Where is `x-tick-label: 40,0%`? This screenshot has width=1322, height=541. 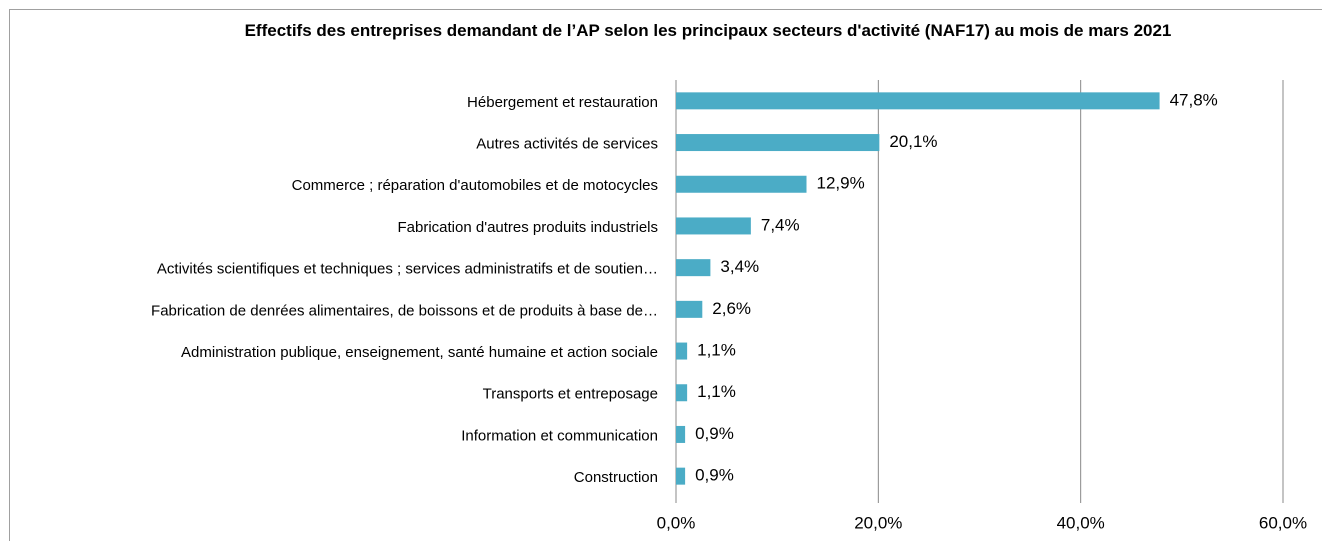
x-tick-label: 40,0% is located at coordinates (1081, 522).